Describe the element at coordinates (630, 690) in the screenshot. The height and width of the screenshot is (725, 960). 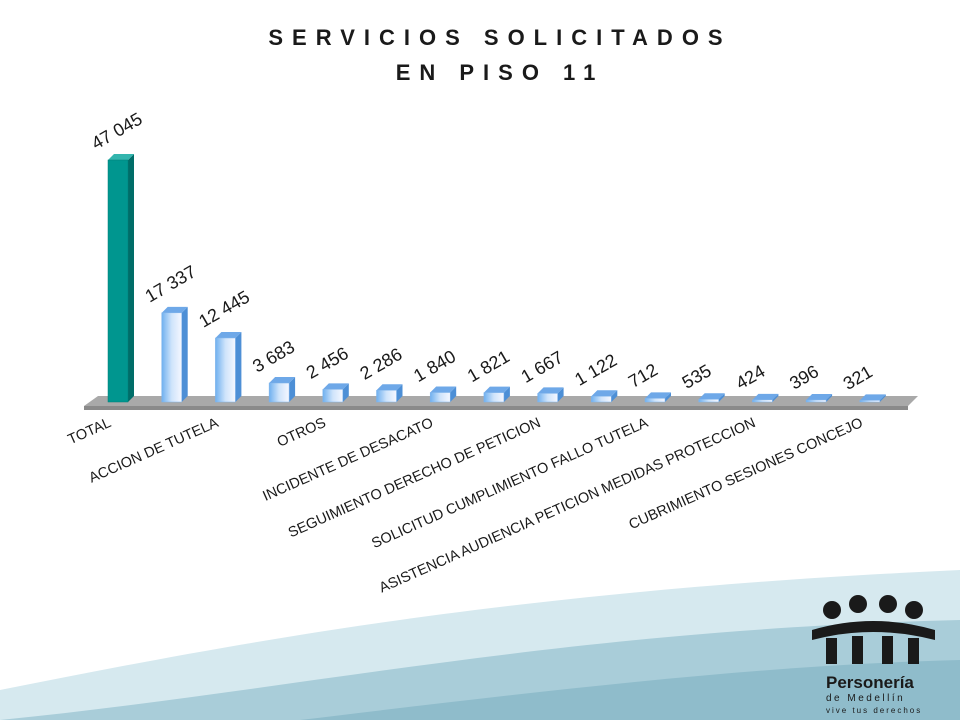
I see `wave-dark` at that location.